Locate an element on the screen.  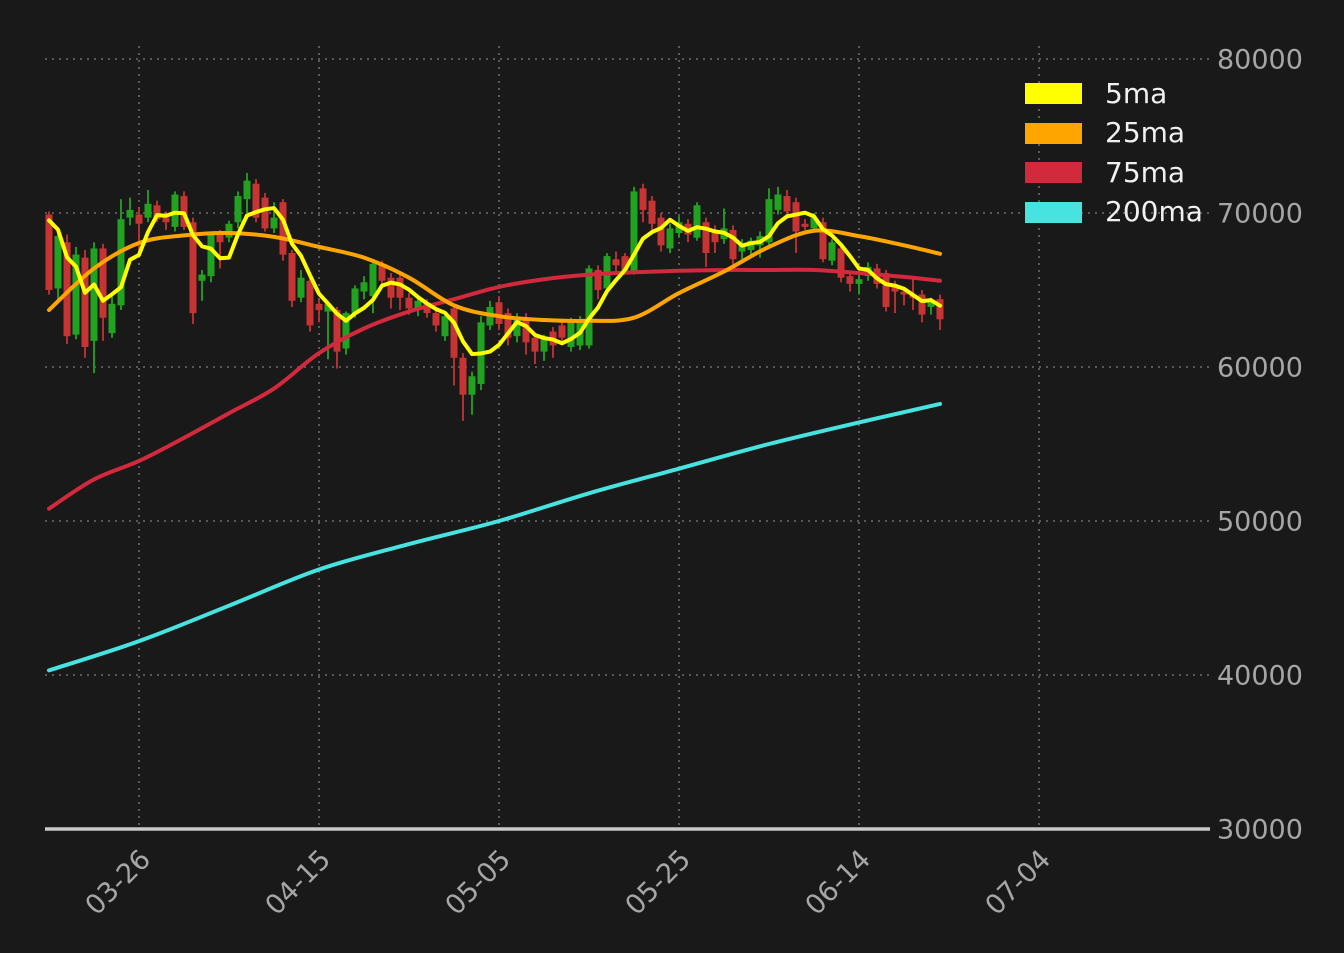
legend: 5ma 25ma 75ma 200ma is located at coordinates (1114, 153).